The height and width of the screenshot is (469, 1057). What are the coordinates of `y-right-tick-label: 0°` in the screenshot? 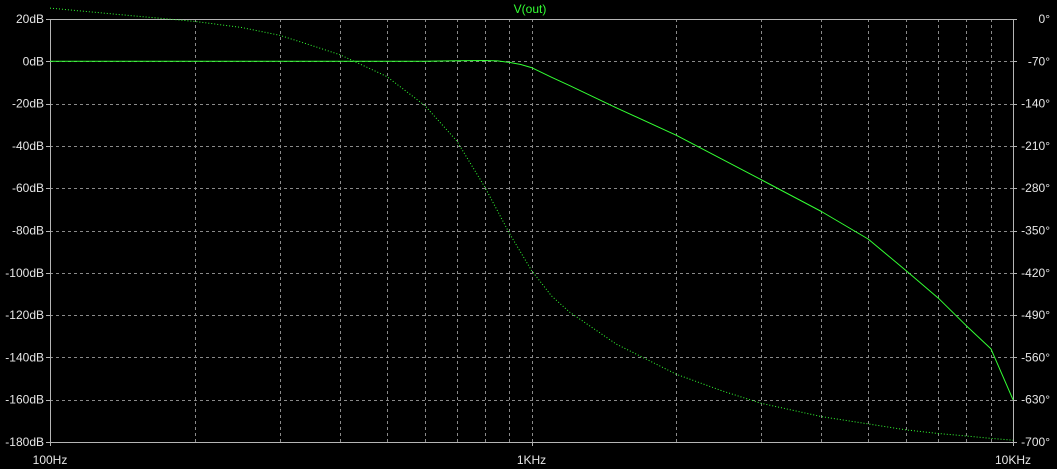 It's located at (1045, 19).